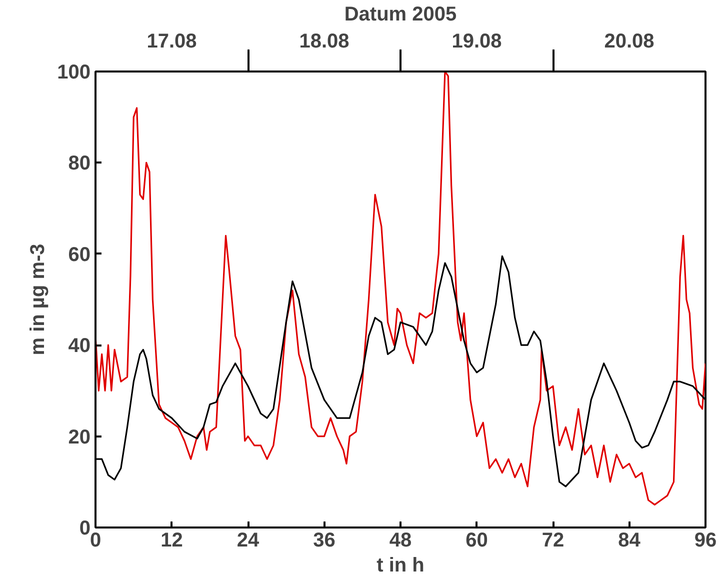 Image resolution: width=723 pixels, height=579 pixels. I want to click on x-tick-label: 60, so click(477, 541).